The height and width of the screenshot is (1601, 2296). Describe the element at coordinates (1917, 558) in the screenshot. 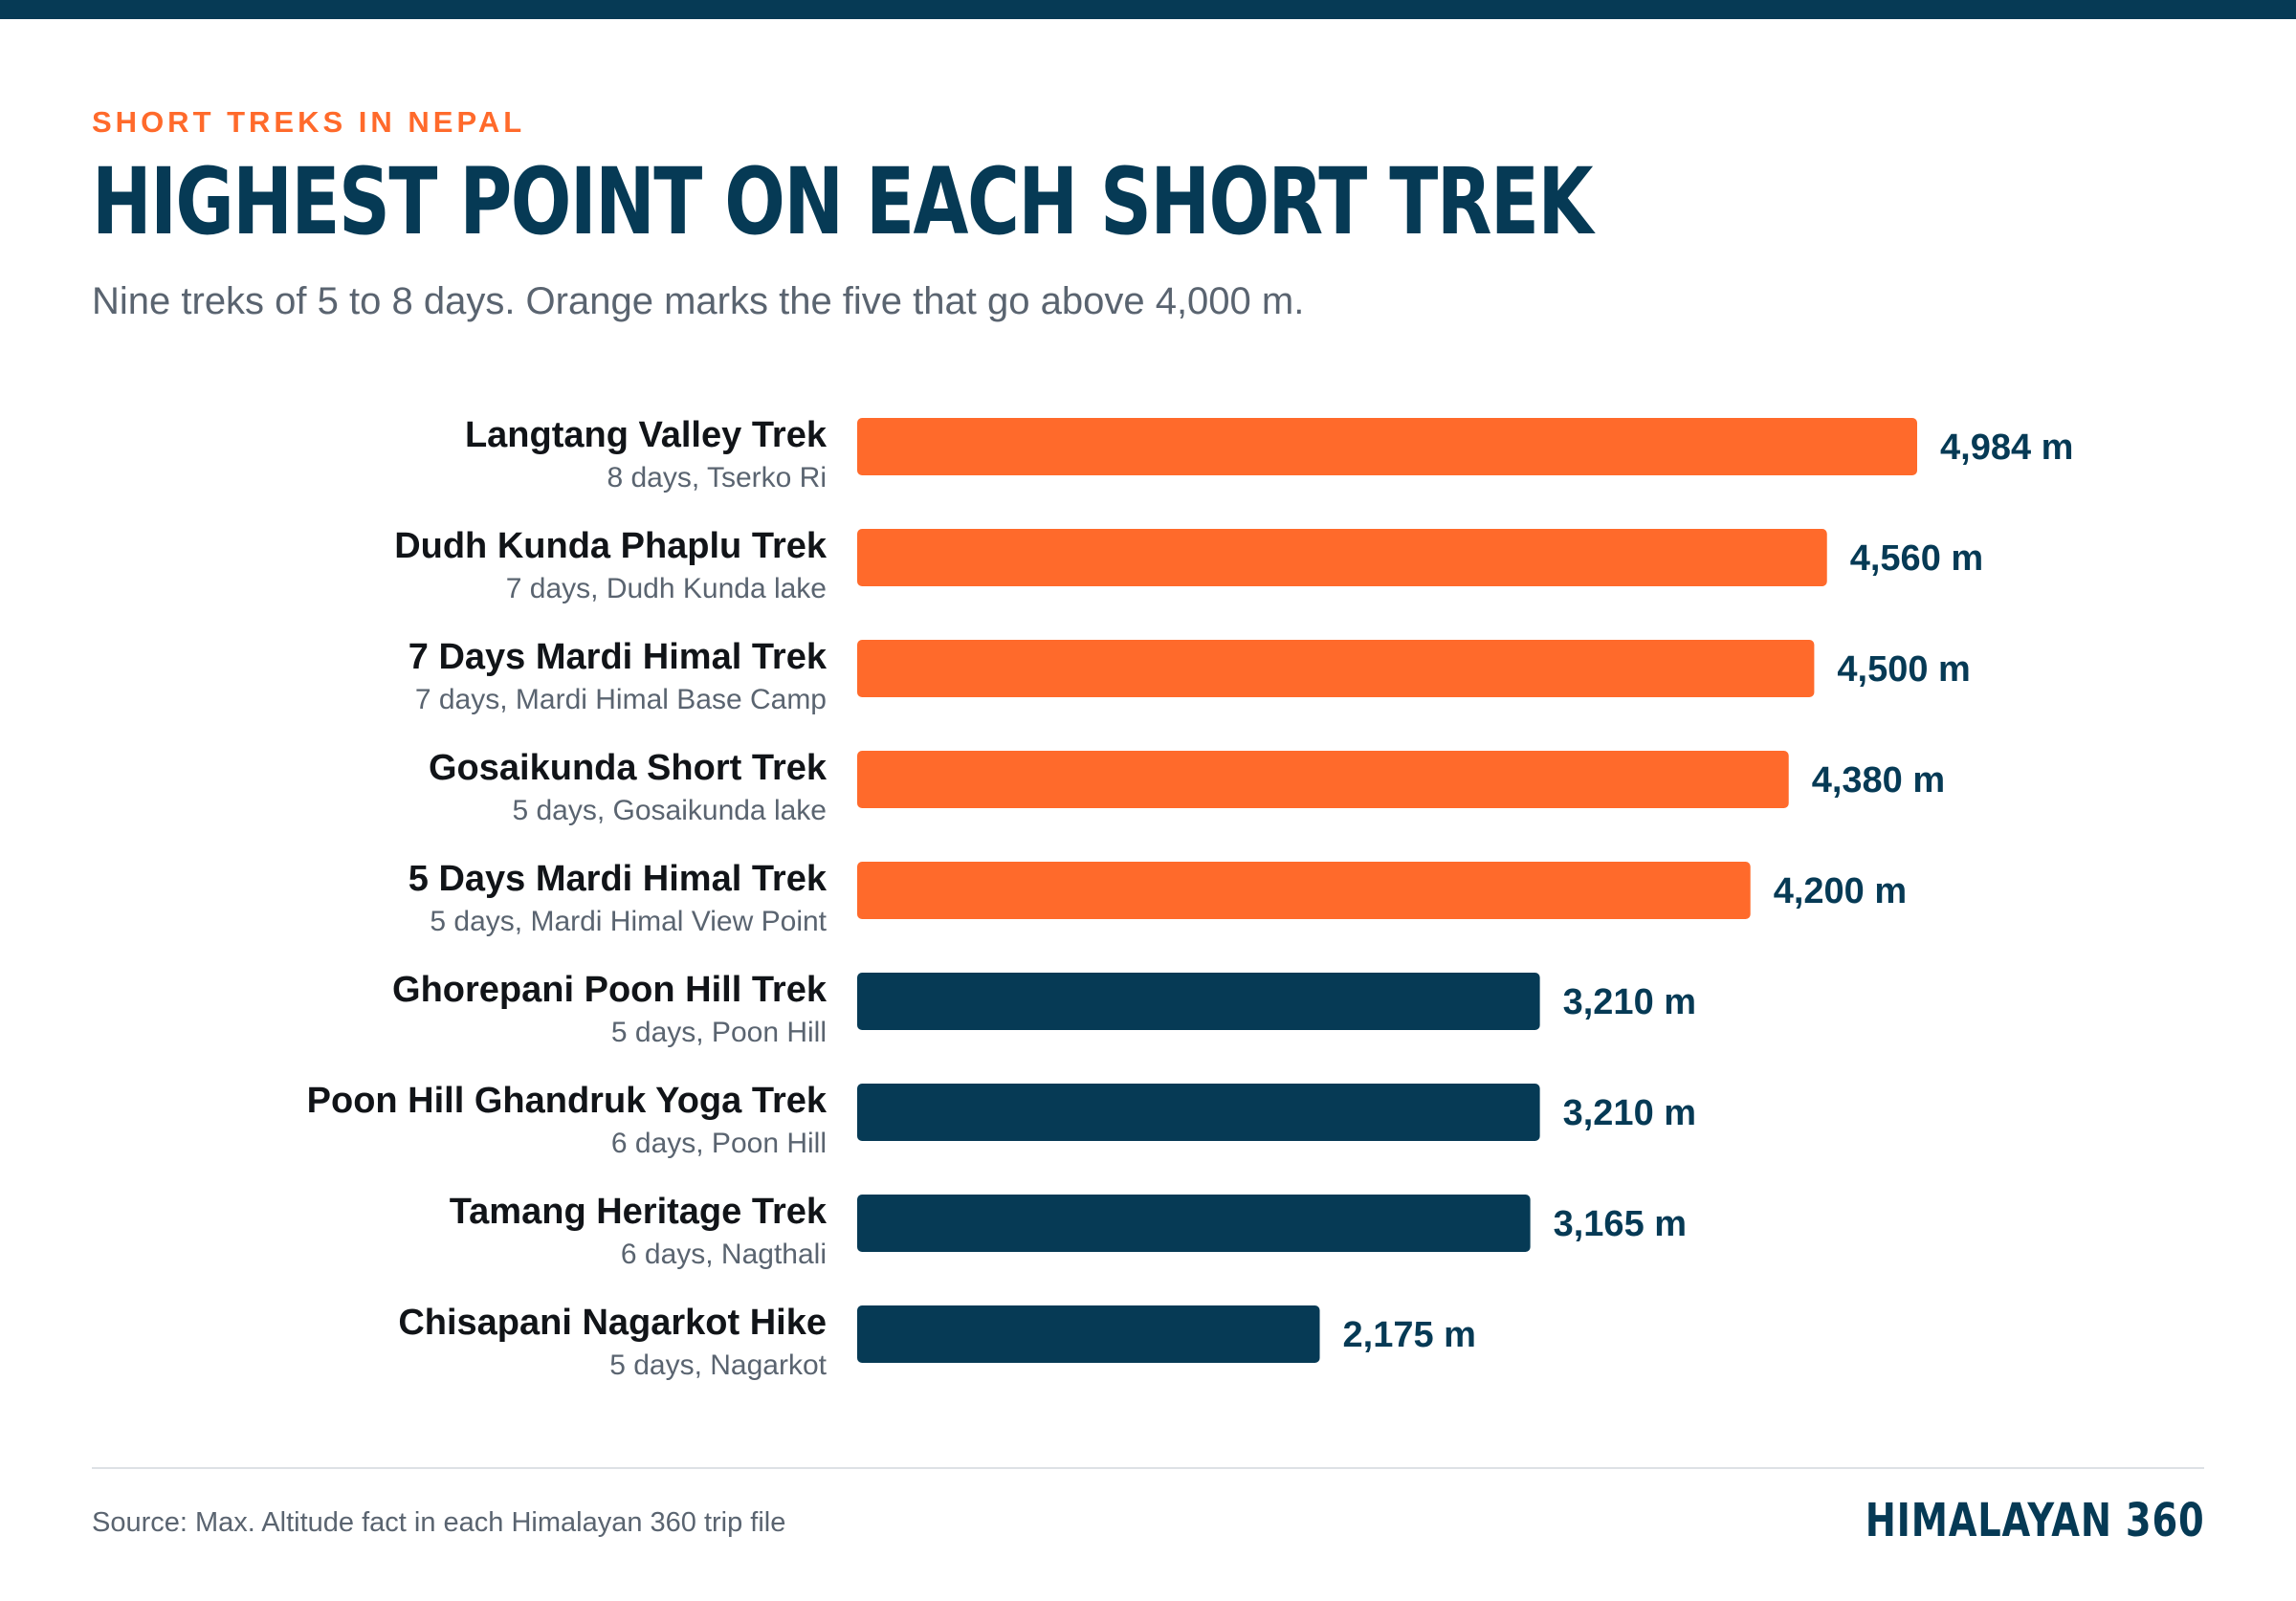

I see `value-label-1: 4,560 m` at that location.